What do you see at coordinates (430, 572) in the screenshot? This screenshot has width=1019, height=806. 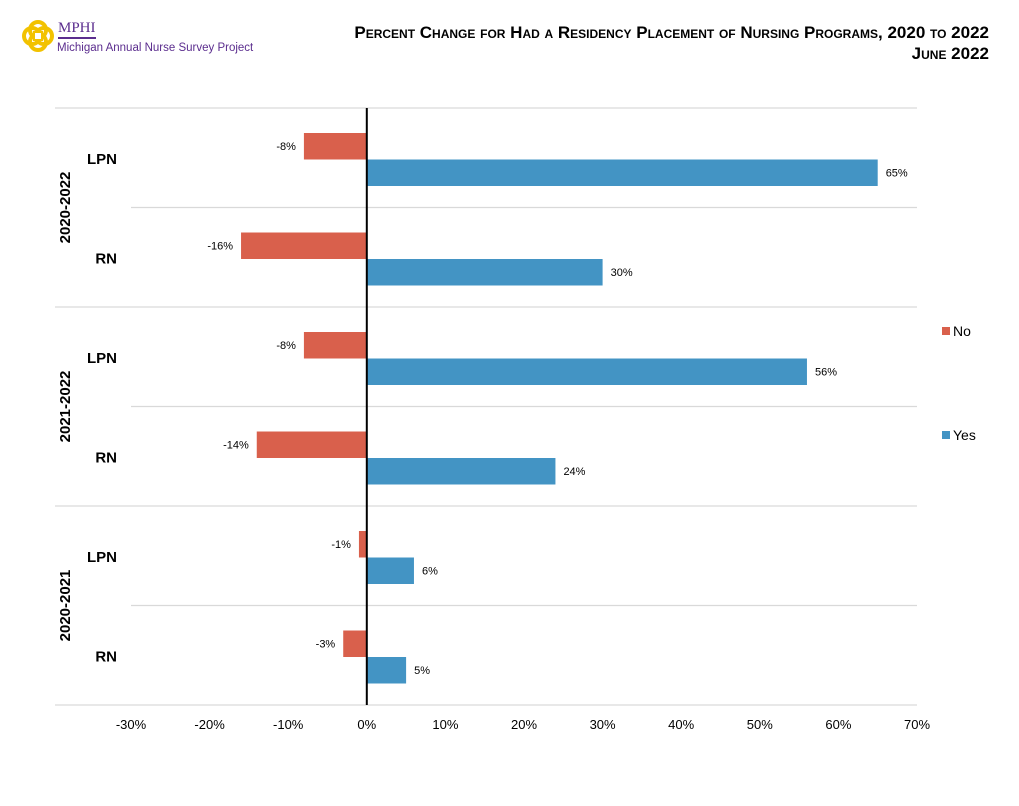 I see `data-label: 6%` at bounding box center [430, 572].